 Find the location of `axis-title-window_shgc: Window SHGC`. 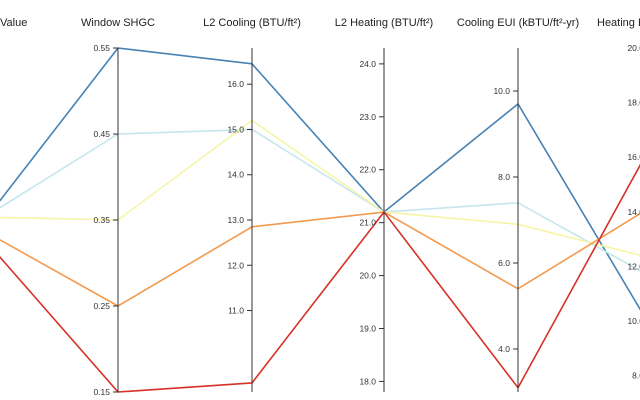

axis-title-window_shgc: Window SHGC is located at coordinates (118, 23).